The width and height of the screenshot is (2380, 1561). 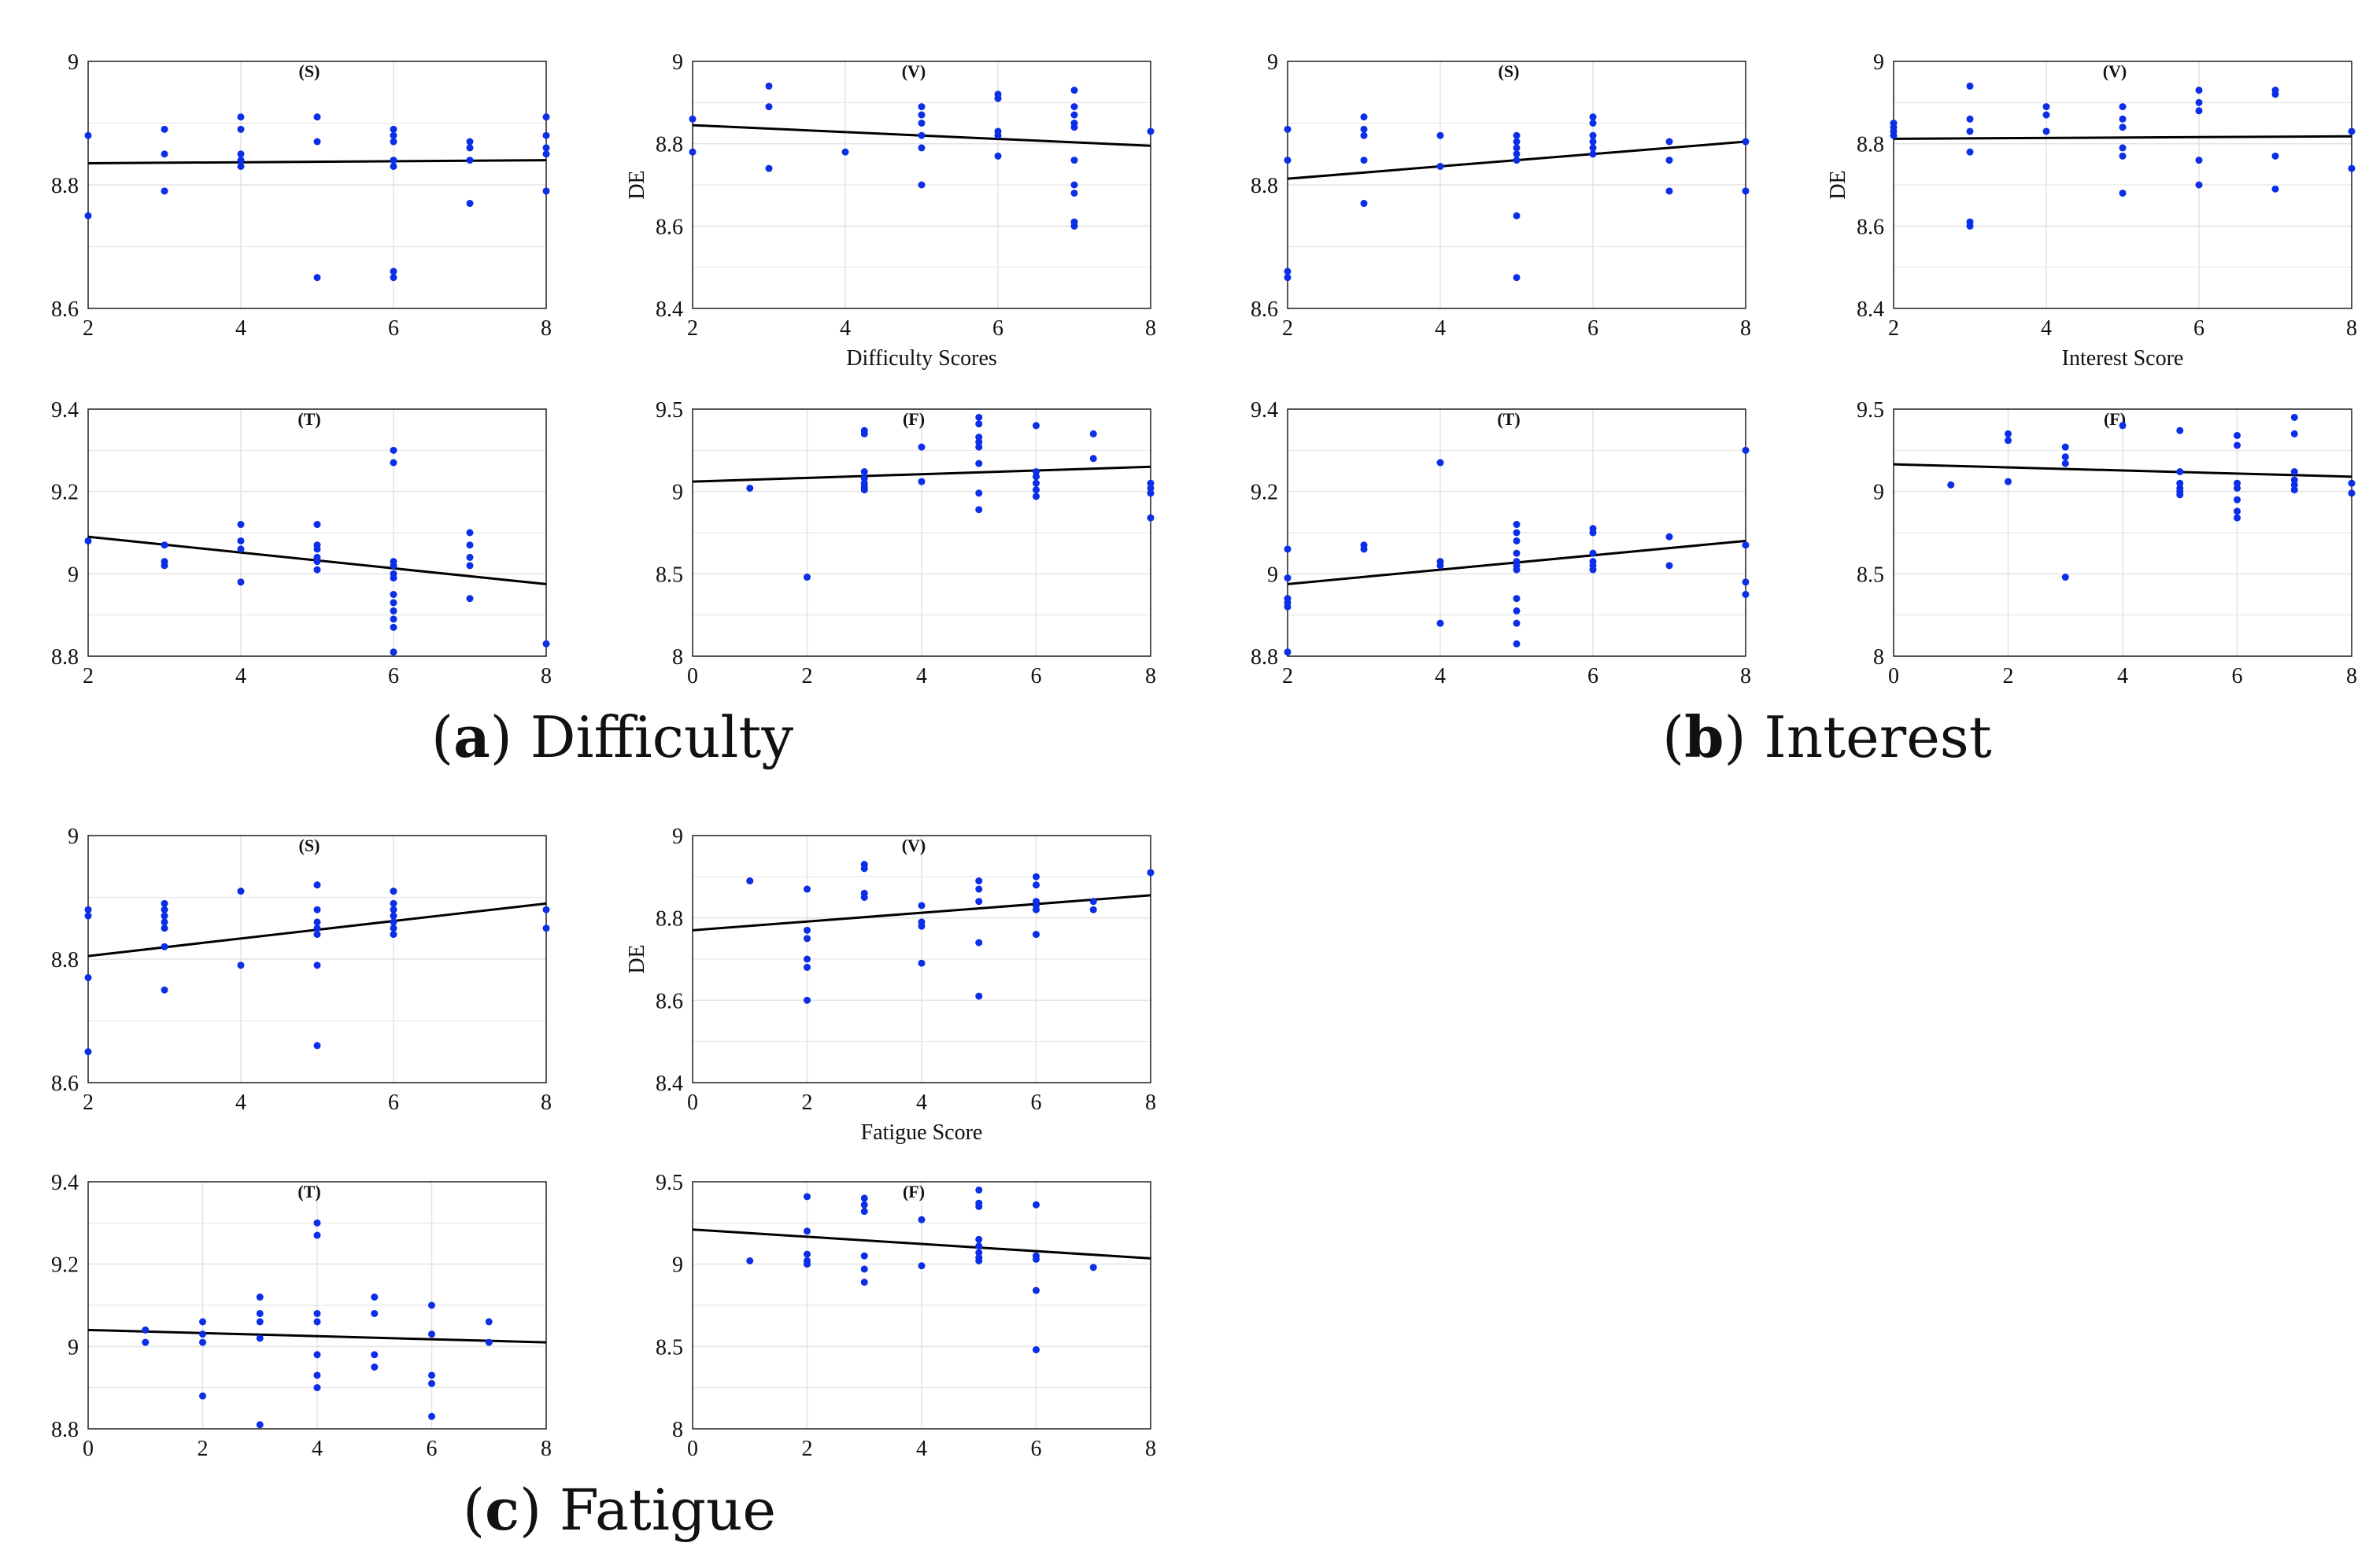 I want to click on panel-a-S: 2 4 6 8 8.6 8.8 9 (S), so click(x=301, y=195).